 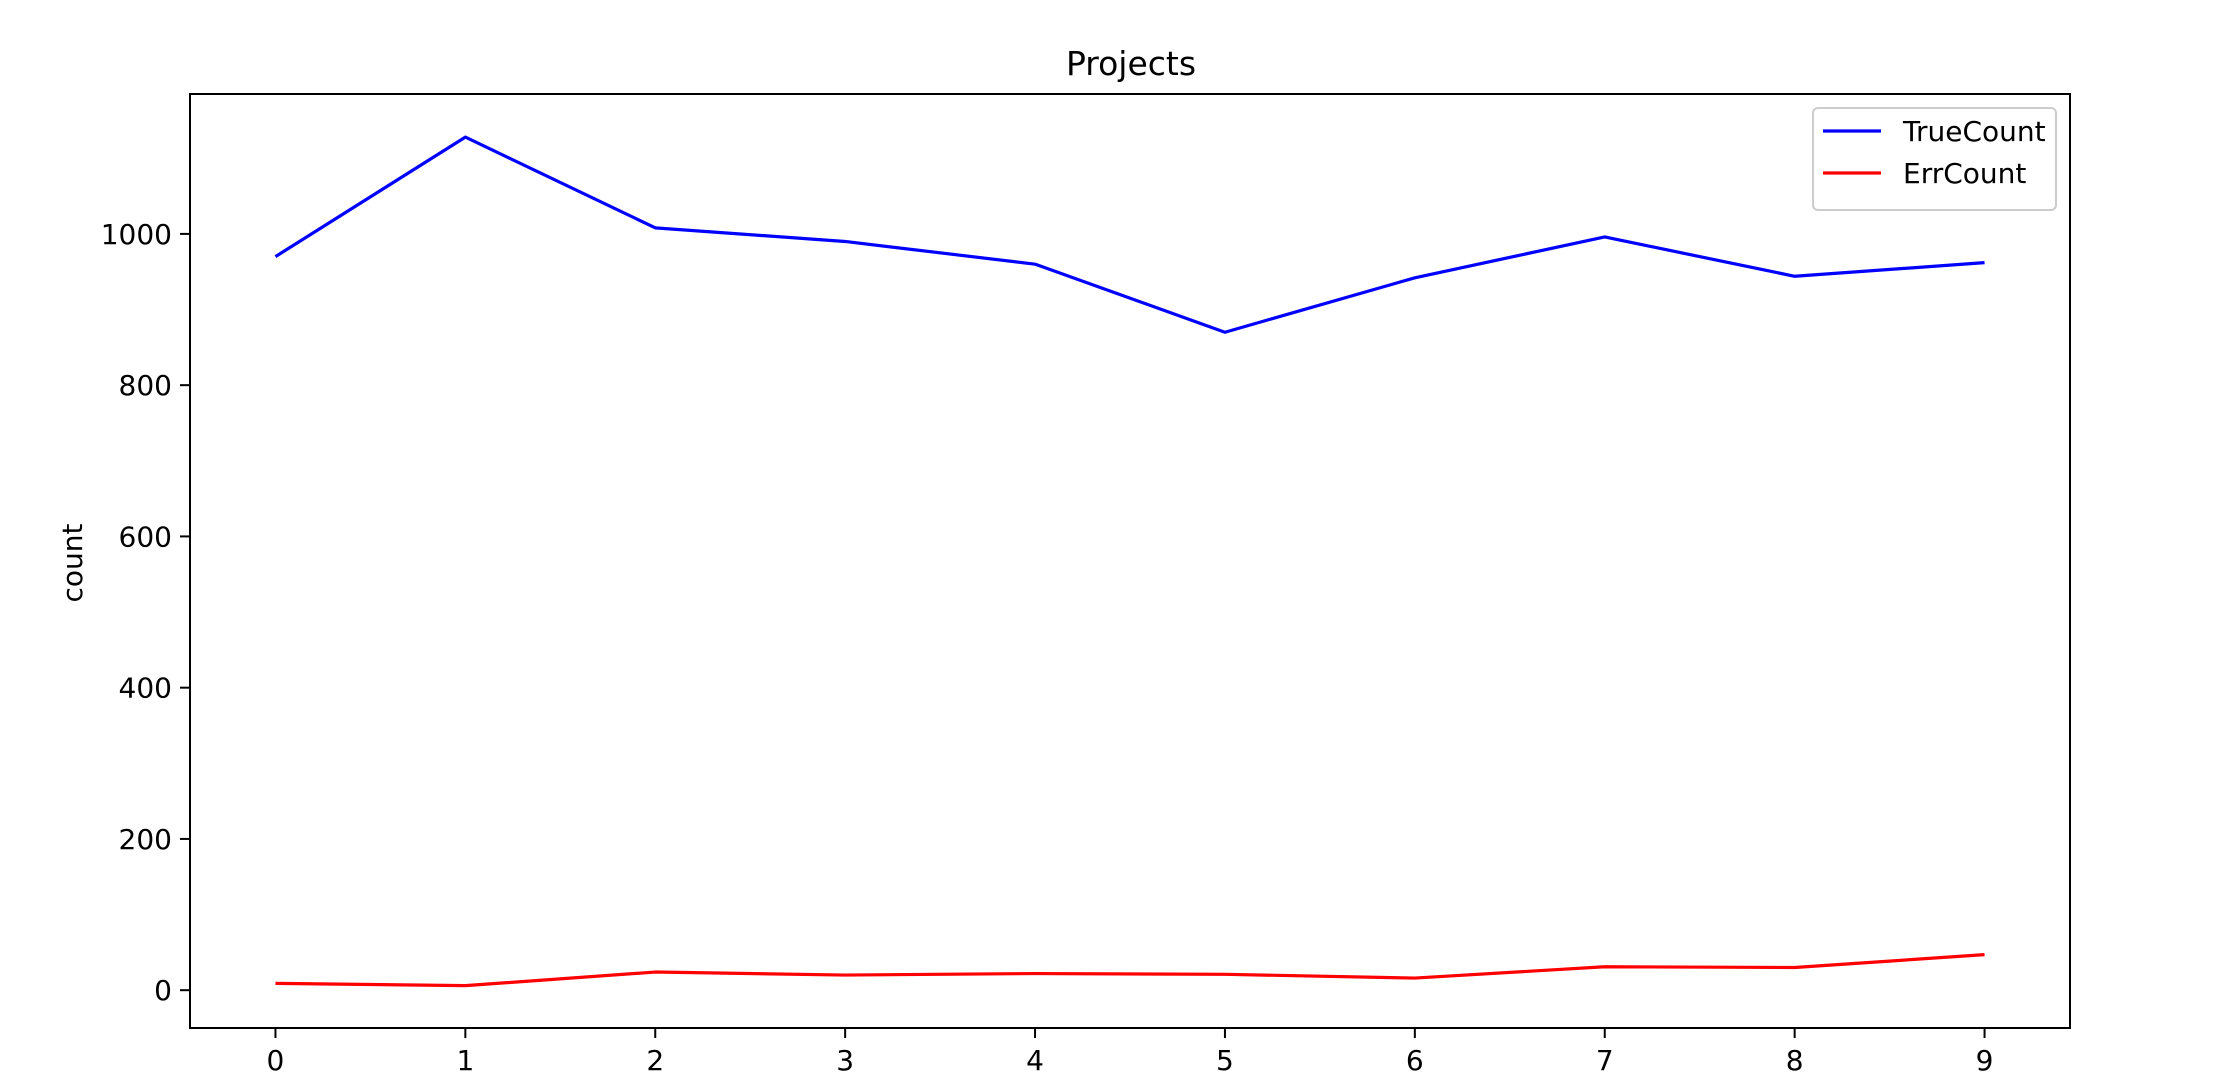 What do you see at coordinates (1415, 1059) in the screenshot?
I see `x-tick-label: 6` at bounding box center [1415, 1059].